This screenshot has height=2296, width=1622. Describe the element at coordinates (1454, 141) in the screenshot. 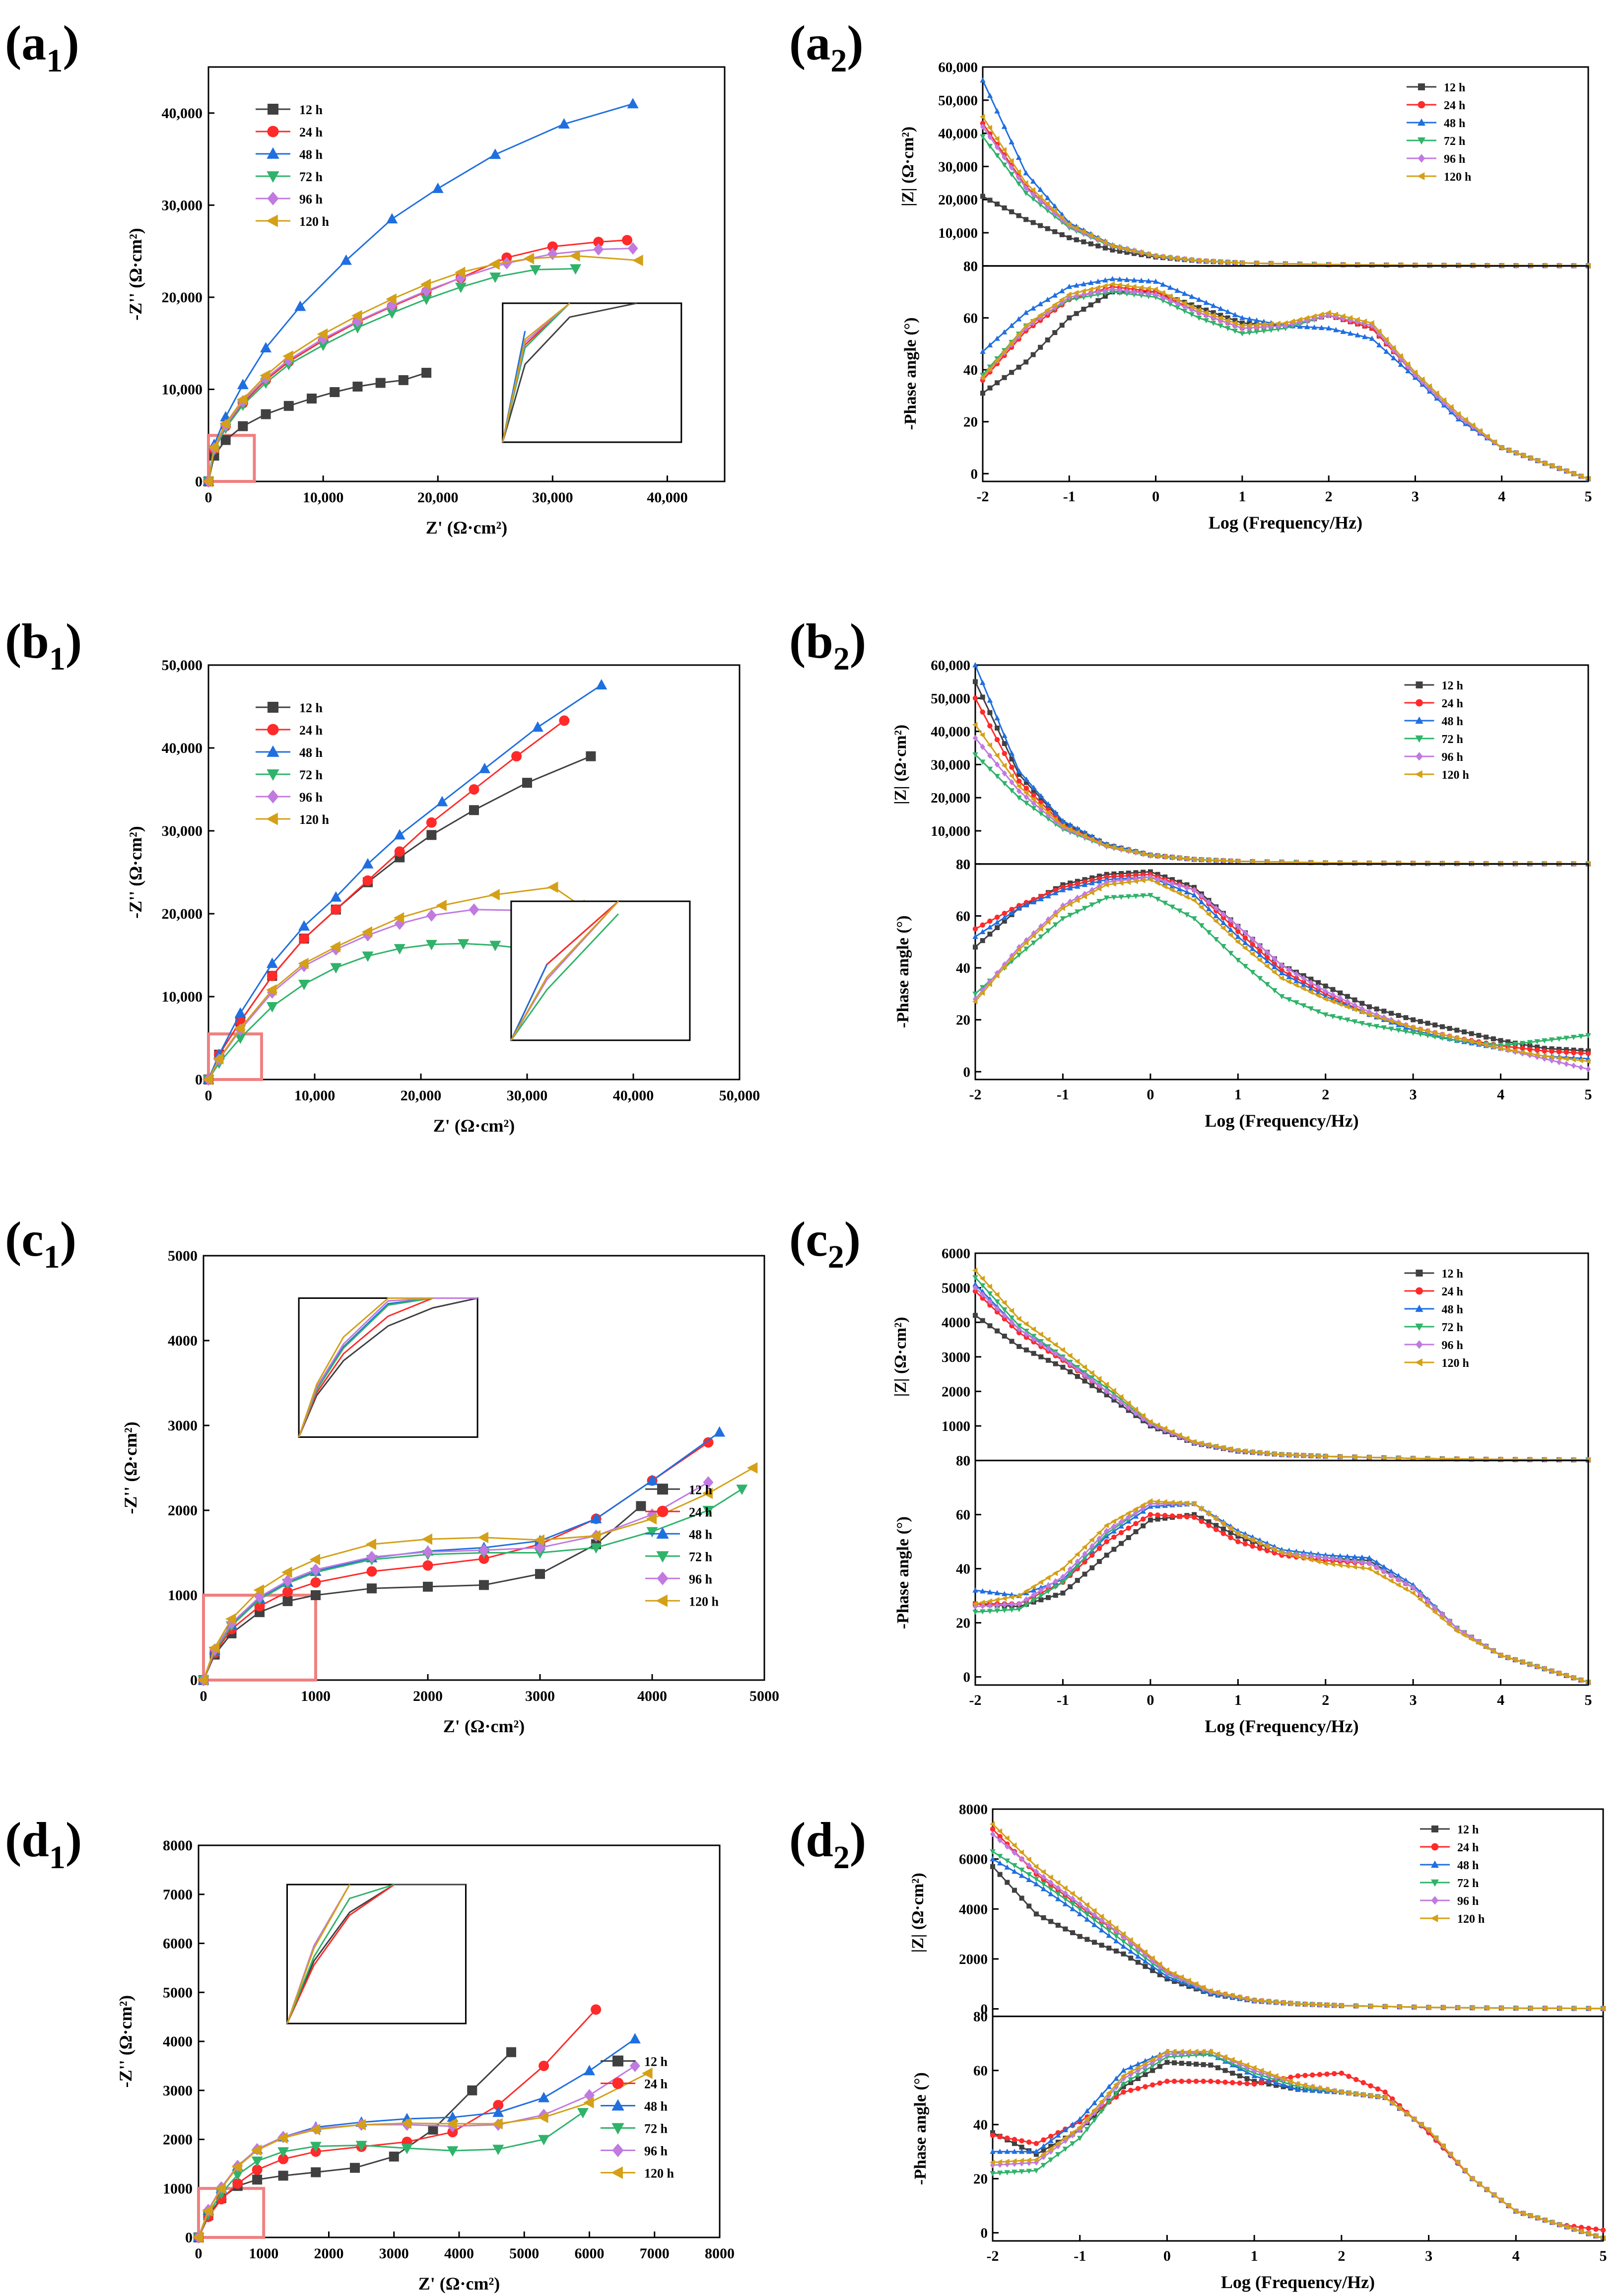

I see `legend-label: 72 h` at that location.